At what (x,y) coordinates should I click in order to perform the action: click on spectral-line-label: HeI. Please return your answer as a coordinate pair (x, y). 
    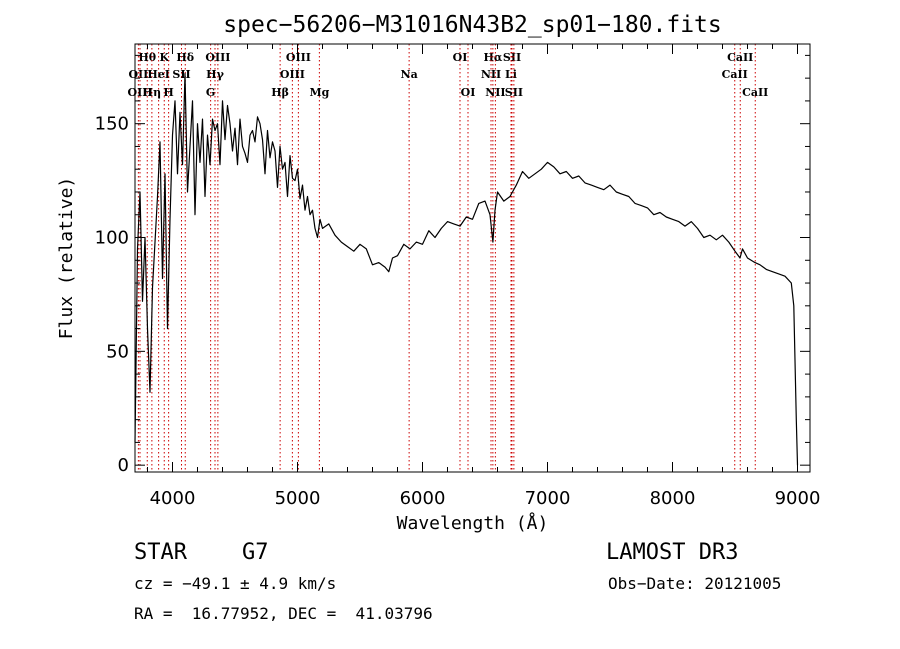
    Looking at the image, I should click on (158, 74).